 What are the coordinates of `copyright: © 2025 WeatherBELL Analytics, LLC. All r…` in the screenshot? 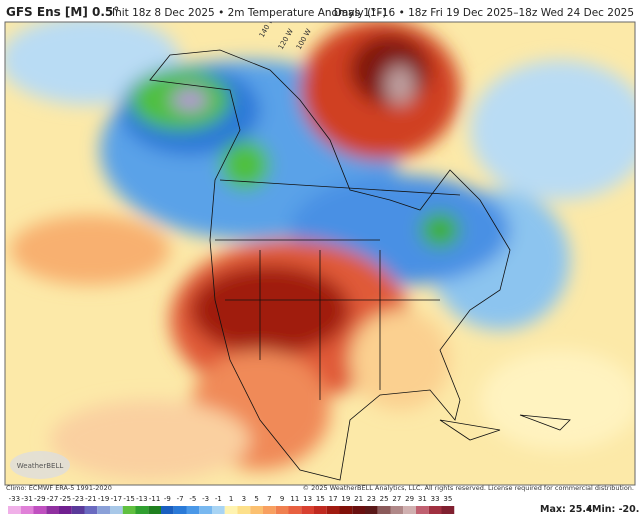 It's located at (468, 488).